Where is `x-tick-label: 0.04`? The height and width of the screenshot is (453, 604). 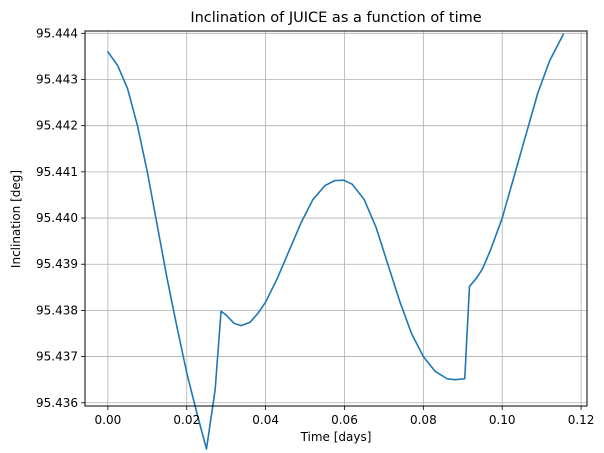
x-tick-label: 0.04 is located at coordinates (265, 420).